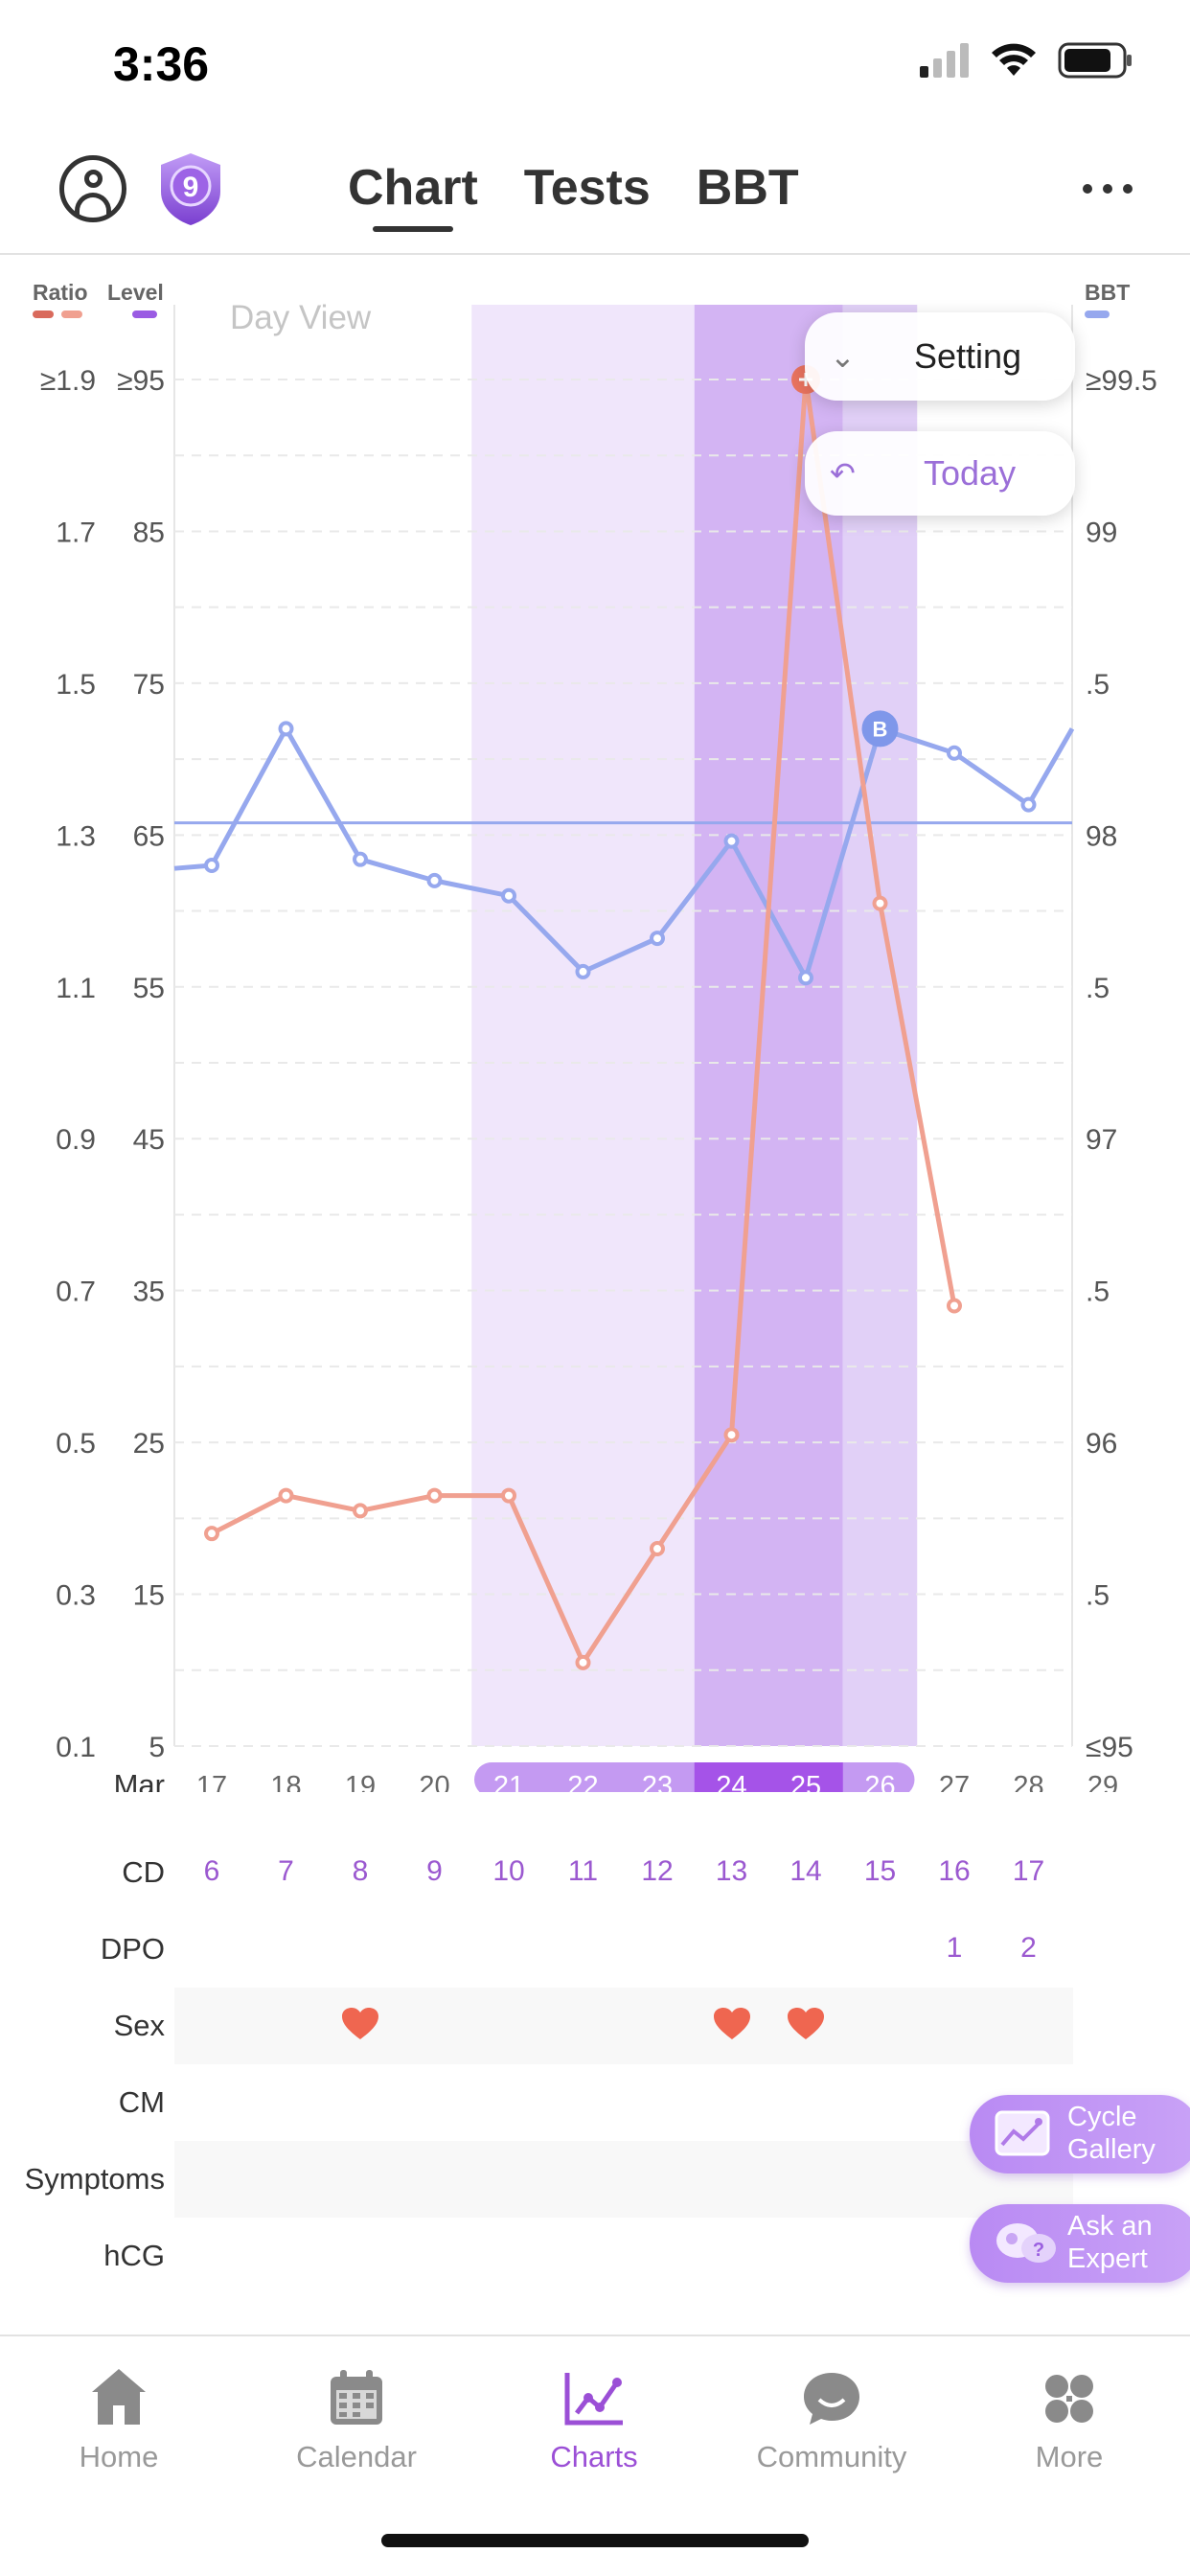  What do you see at coordinates (149, 1140) in the screenshot?
I see `level-tick-label: 45` at bounding box center [149, 1140].